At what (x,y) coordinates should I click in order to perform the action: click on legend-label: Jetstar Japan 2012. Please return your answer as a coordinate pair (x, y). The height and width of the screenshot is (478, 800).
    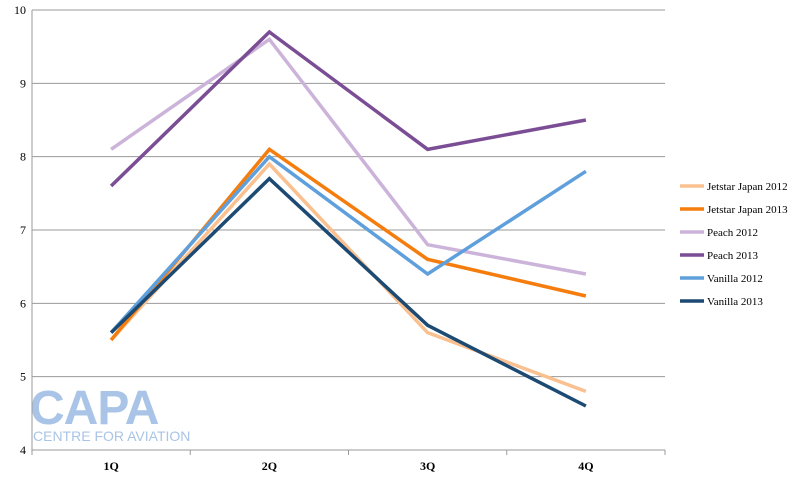
    Looking at the image, I should click on (747, 187).